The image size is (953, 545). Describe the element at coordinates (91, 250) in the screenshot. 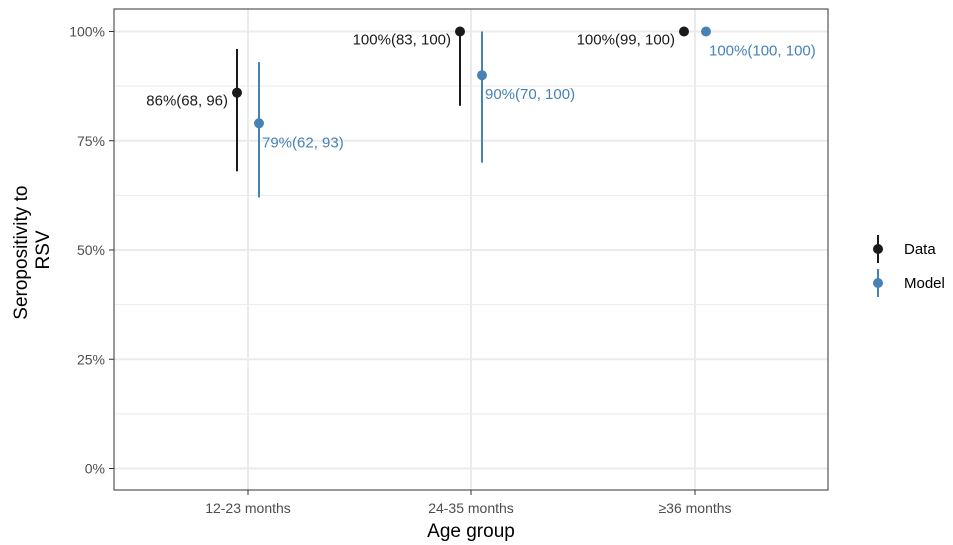

I see `y-tick-label: 50%` at that location.